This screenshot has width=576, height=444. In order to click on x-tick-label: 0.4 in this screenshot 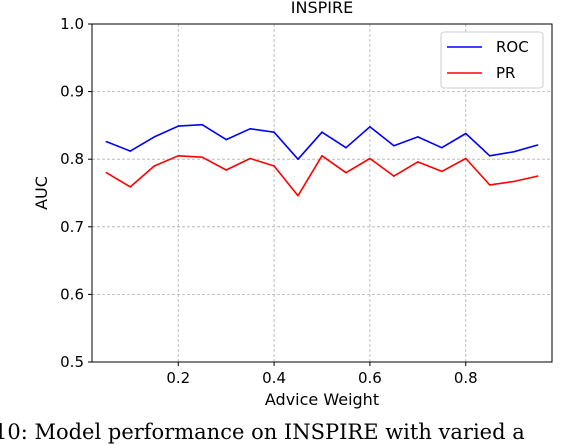, I will do `click(274, 378)`.